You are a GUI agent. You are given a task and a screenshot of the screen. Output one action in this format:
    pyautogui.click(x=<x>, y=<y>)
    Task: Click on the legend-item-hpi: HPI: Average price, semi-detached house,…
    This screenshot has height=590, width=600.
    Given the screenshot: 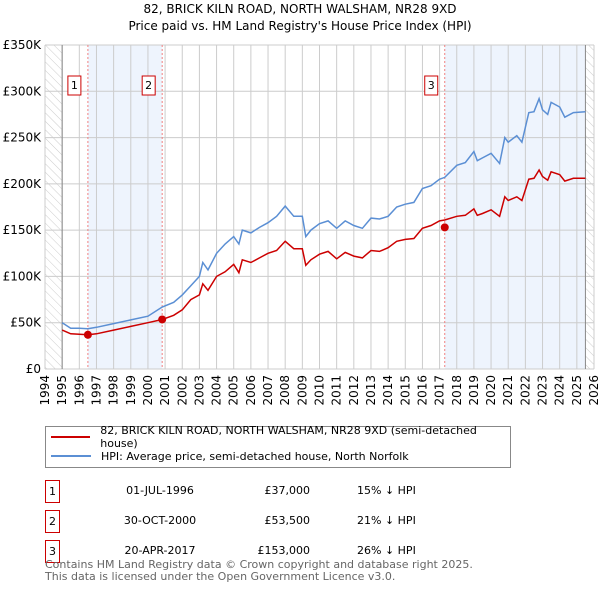 What is the action you would take?
    pyautogui.click(x=230, y=456)
    